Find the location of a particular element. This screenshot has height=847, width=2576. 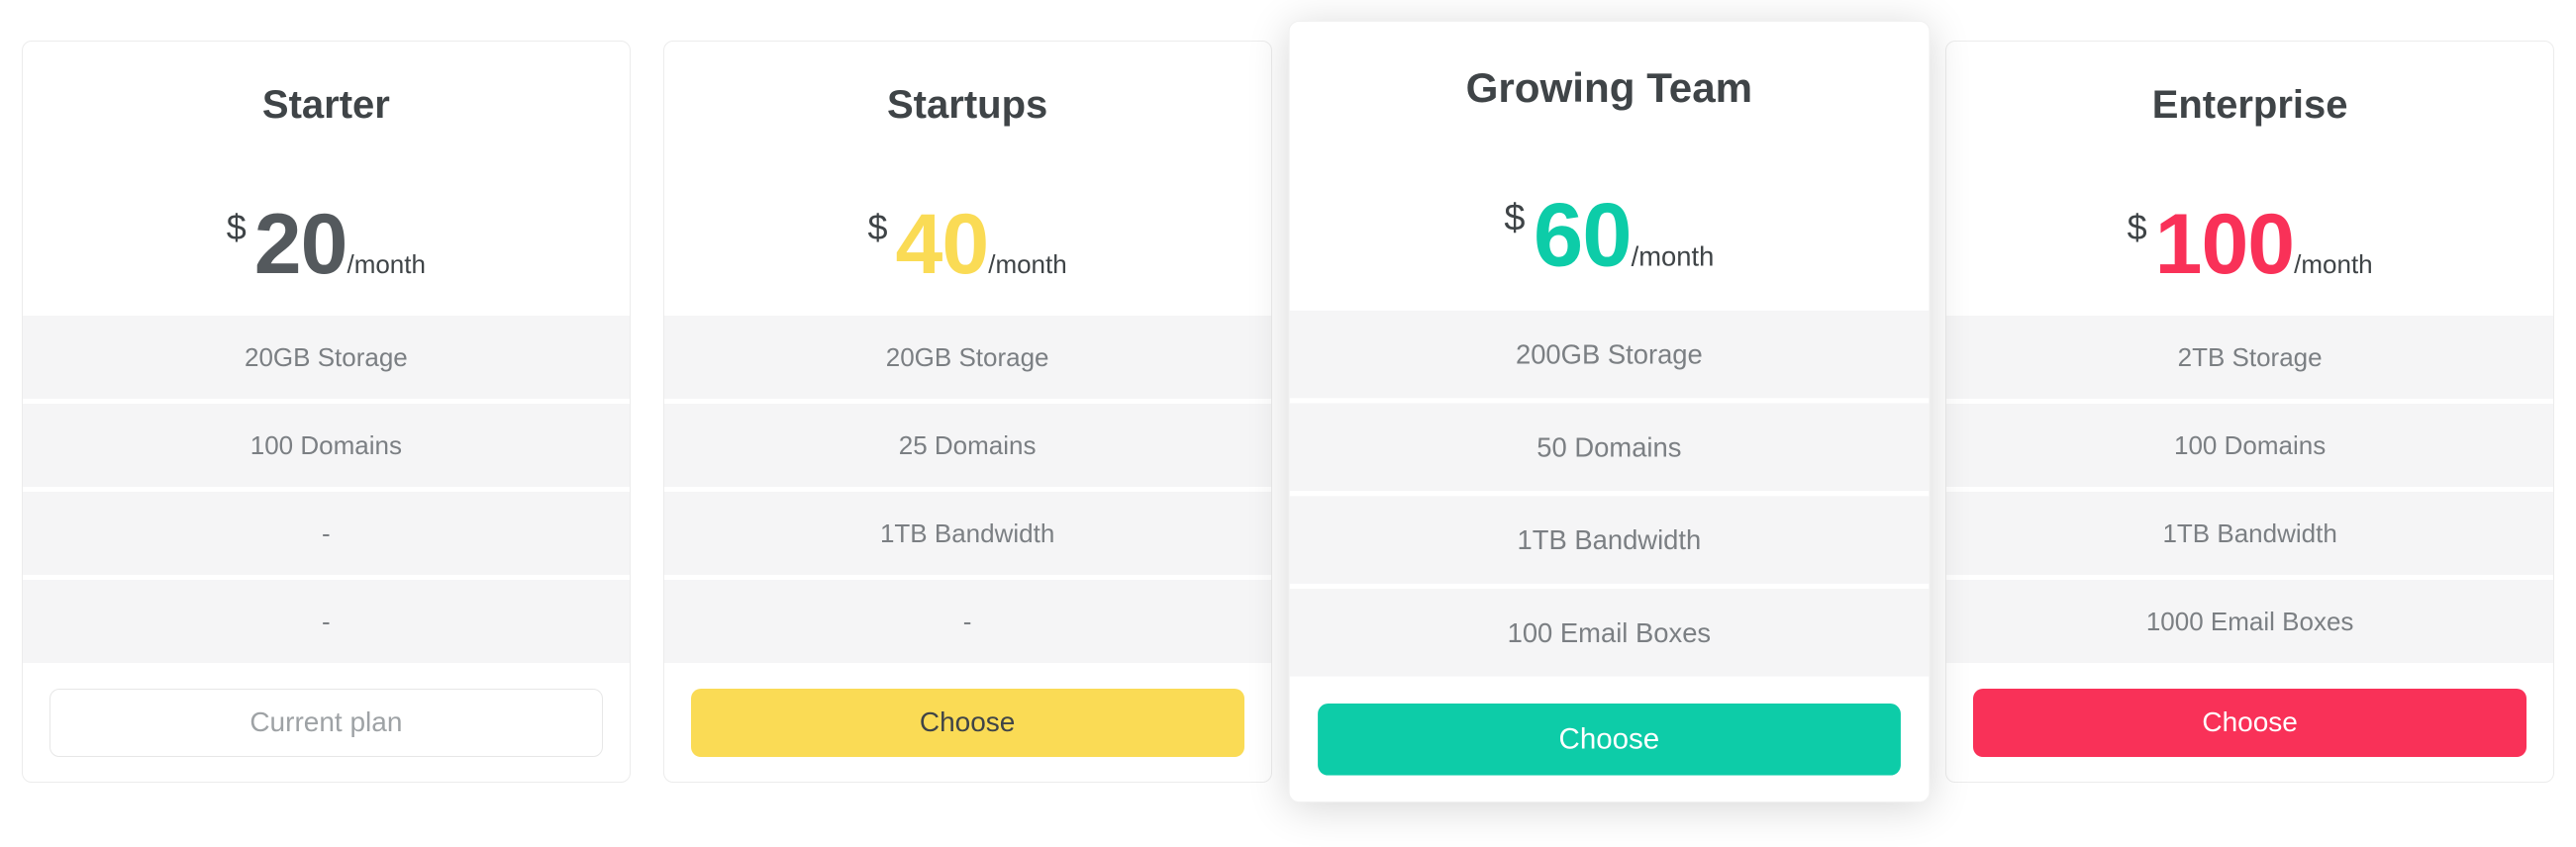

plan-price: $ 60 /month is located at coordinates (1609, 236).